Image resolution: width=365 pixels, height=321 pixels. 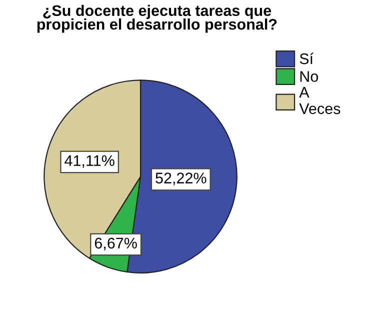 I want to click on chart-title: ¿Su docente ejecuta tareas que propicien el desarrollo personal?, so click(x=157, y=18).